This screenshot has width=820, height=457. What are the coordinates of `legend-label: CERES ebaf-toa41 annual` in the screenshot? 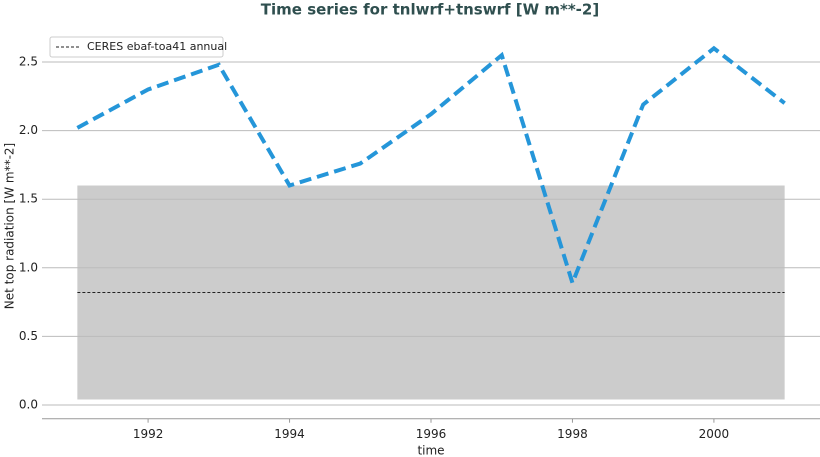 It's located at (157, 46).